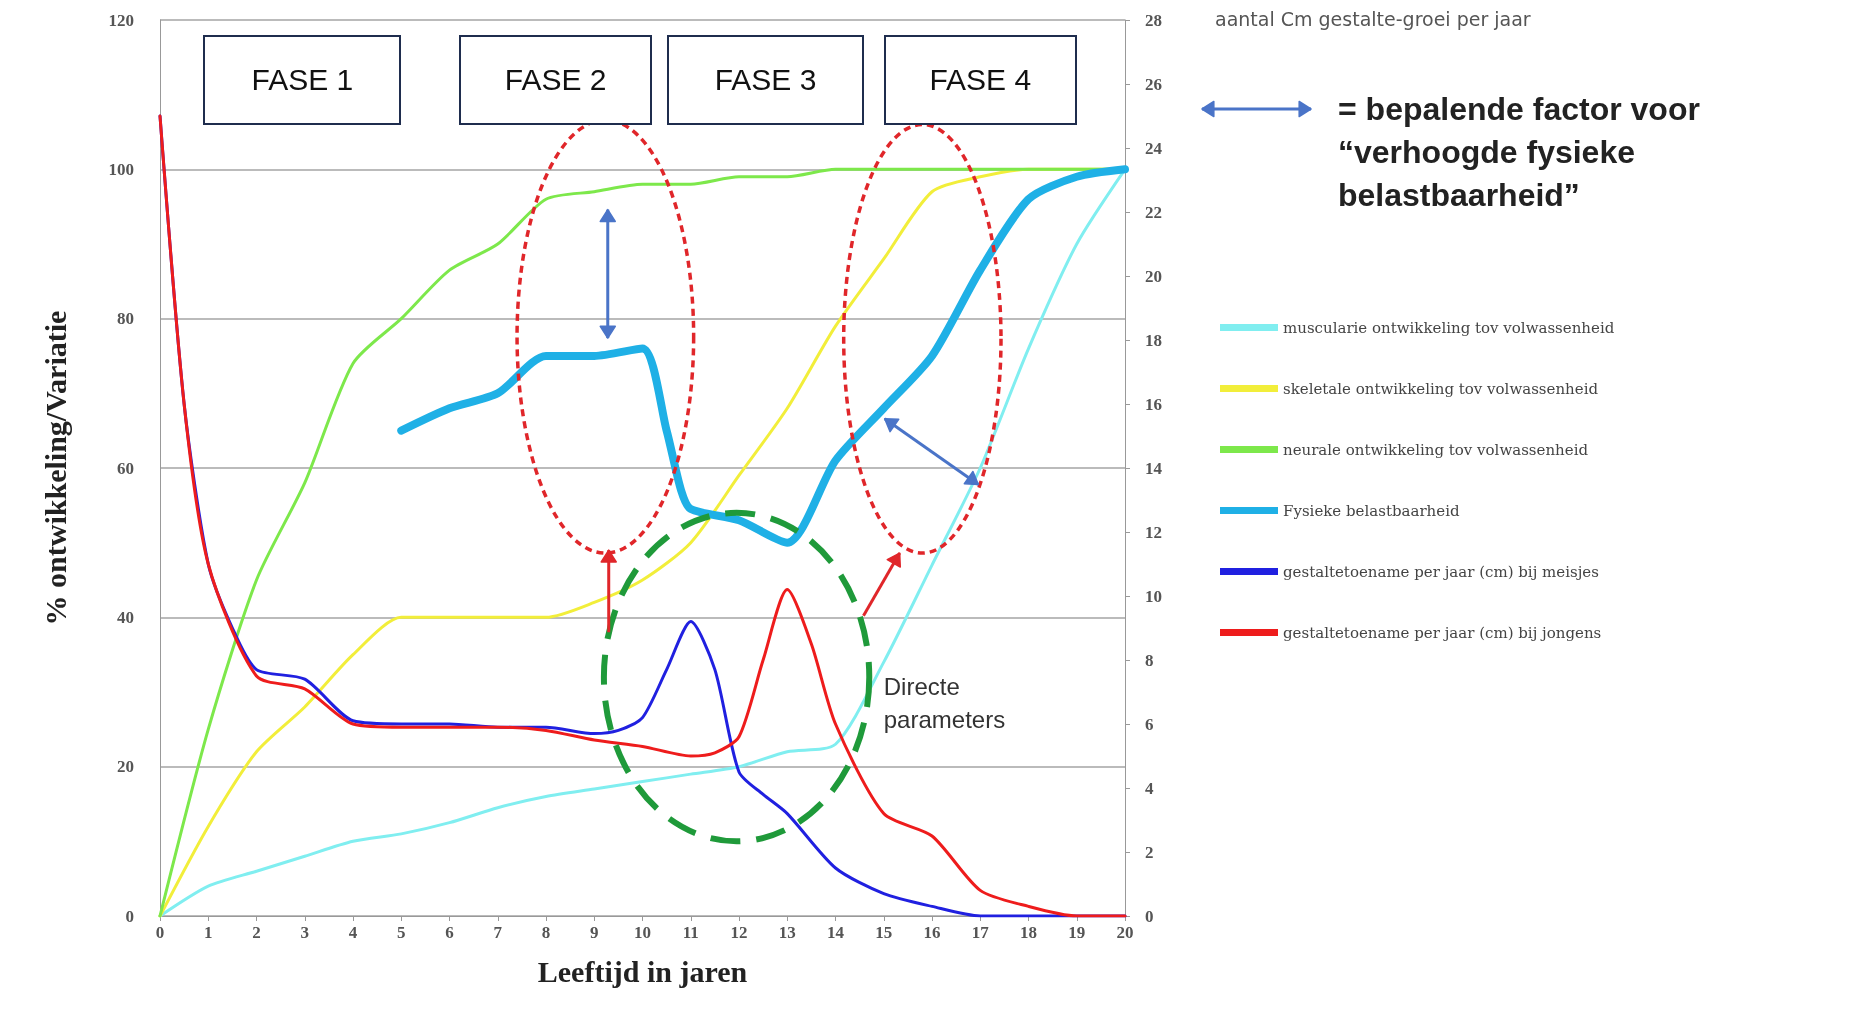 Image resolution: width=1874 pixels, height=1010 pixels. Describe the element at coordinates (1154, 148) in the screenshot. I see `y2-tick-label: 24` at that location.